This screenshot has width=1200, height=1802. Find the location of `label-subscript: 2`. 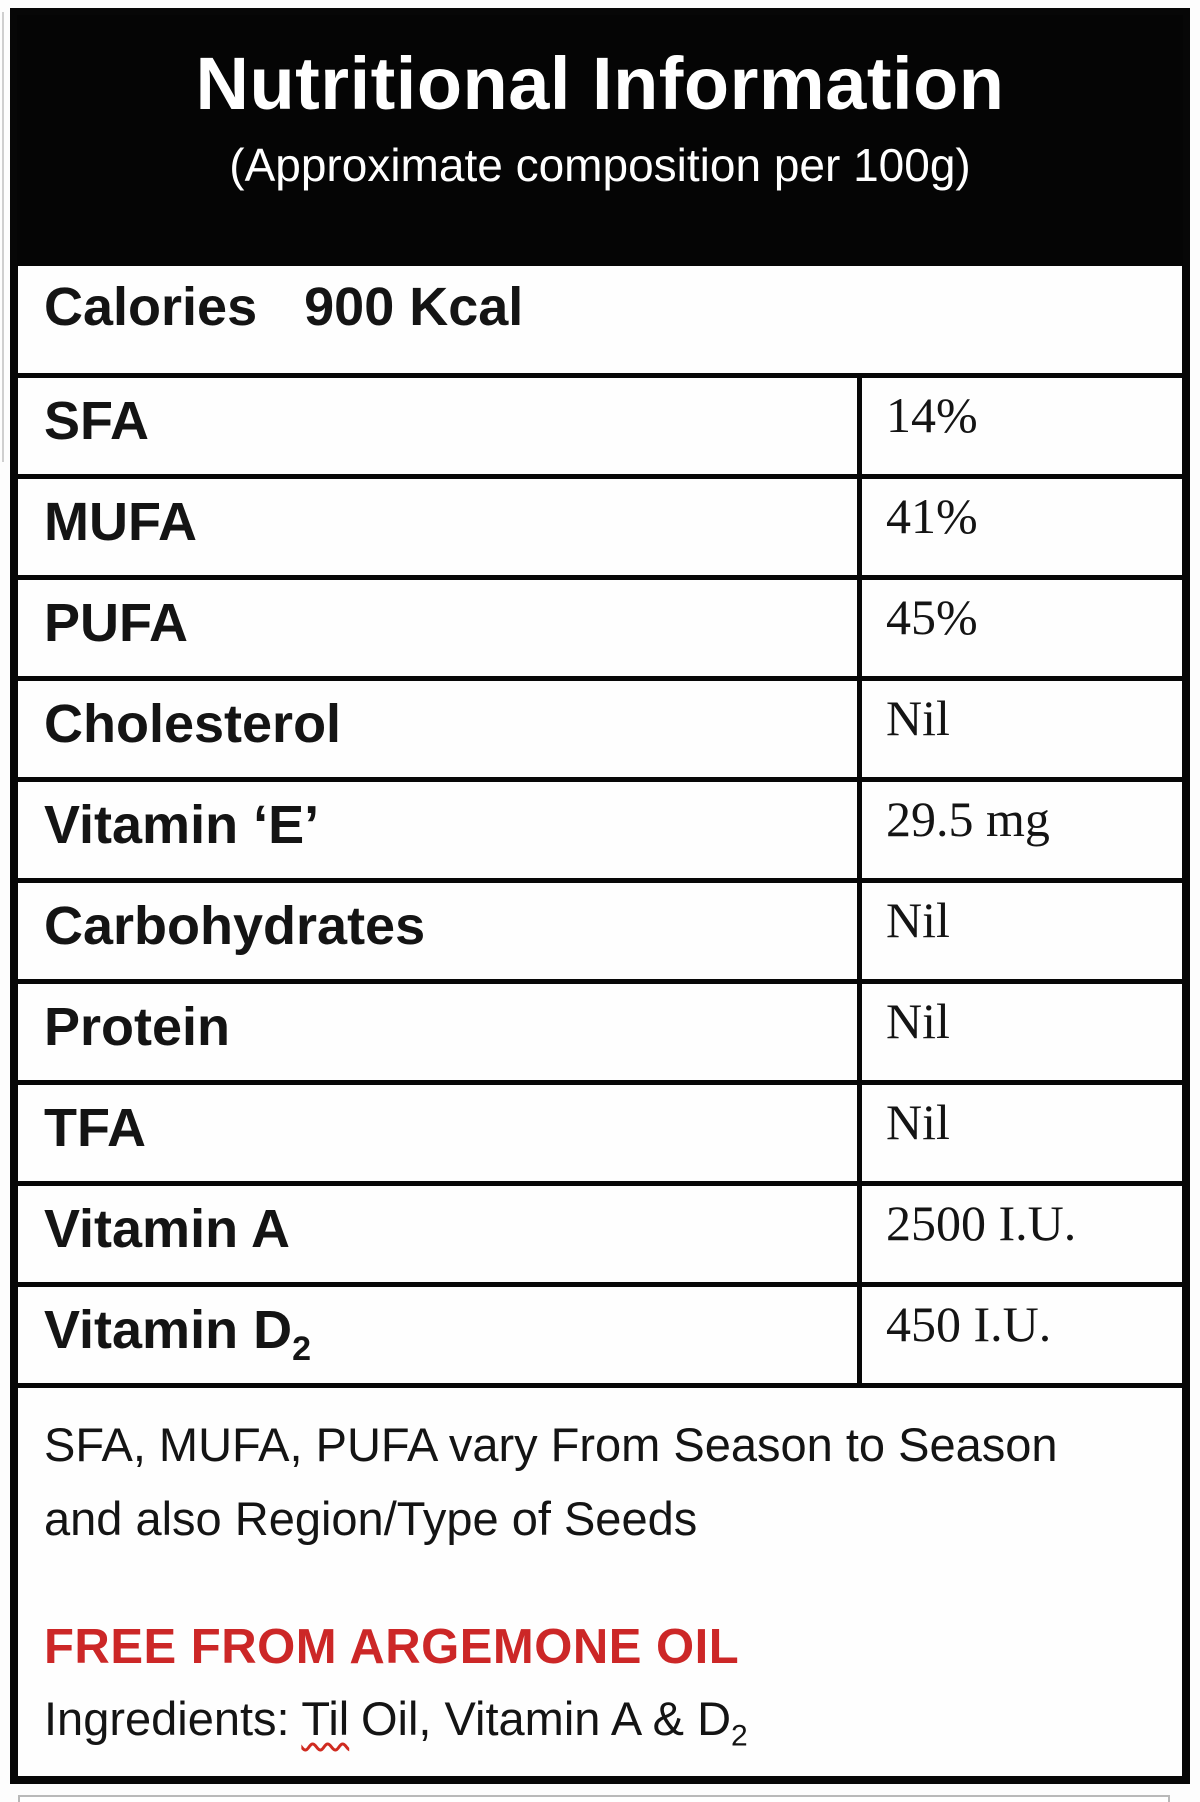

label-subscript: 2 is located at coordinates (301, 1348).